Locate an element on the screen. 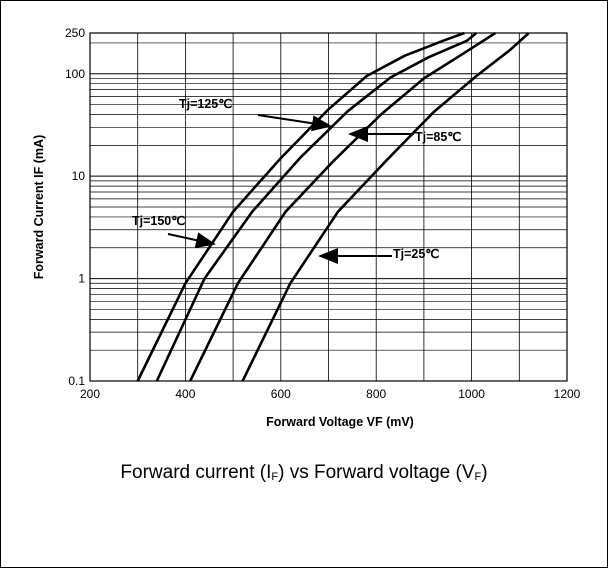 Image resolution: width=608 pixels, height=568 pixels. x-tick-label: 400 is located at coordinates (185, 394).